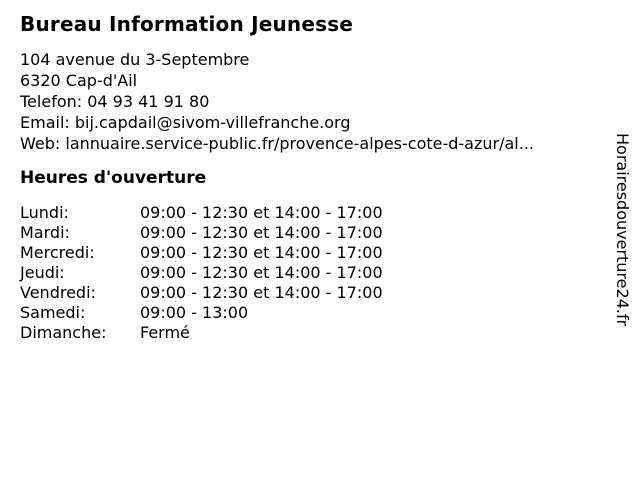 The image size is (640, 480). Describe the element at coordinates (79, 80) in the screenshot. I see `address-line-2: 6320 Cap-d'Ail` at that location.